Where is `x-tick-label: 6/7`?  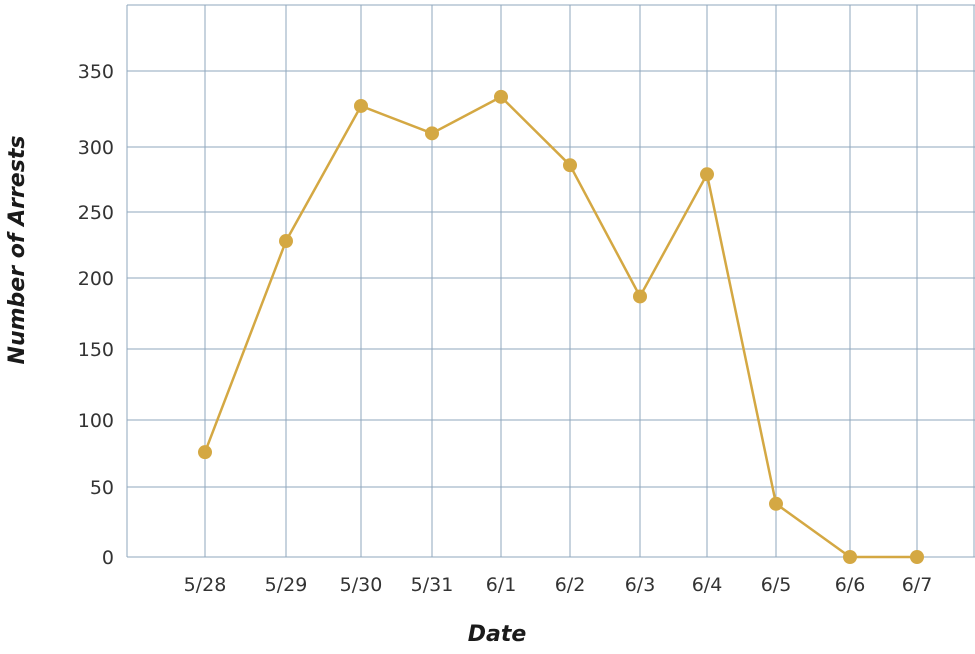
x-tick-label: 6/7 is located at coordinates (917, 585).